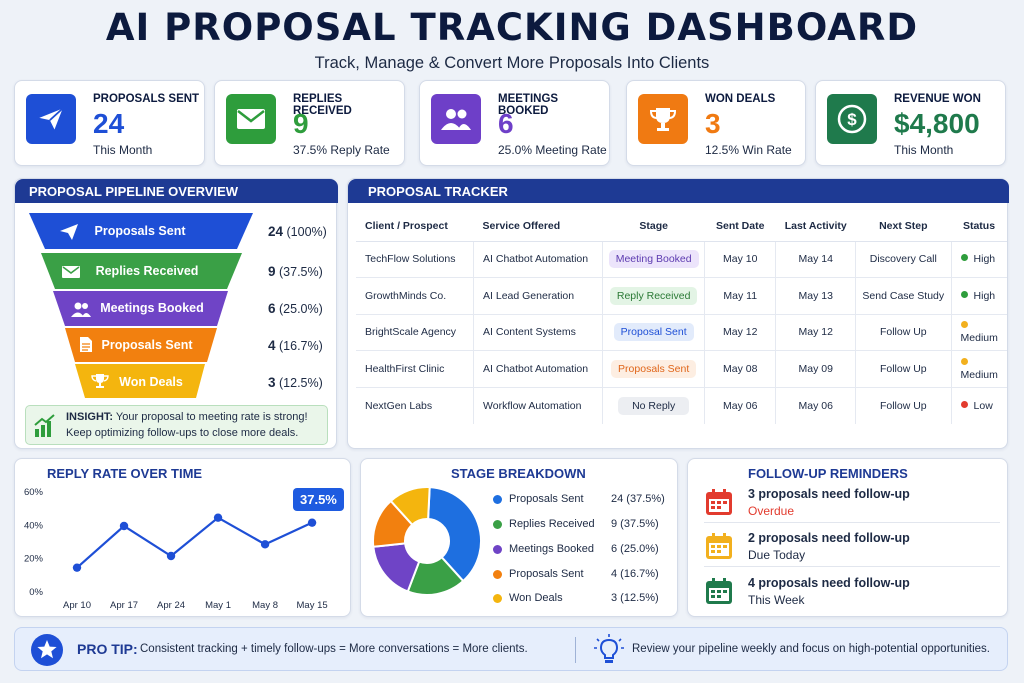 This screenshot has width=1024, height=683. What do you see at coordinates (218, 605) in the screenshot?
I see `x-tick-label: May 1` at bounding box center [218, 605].